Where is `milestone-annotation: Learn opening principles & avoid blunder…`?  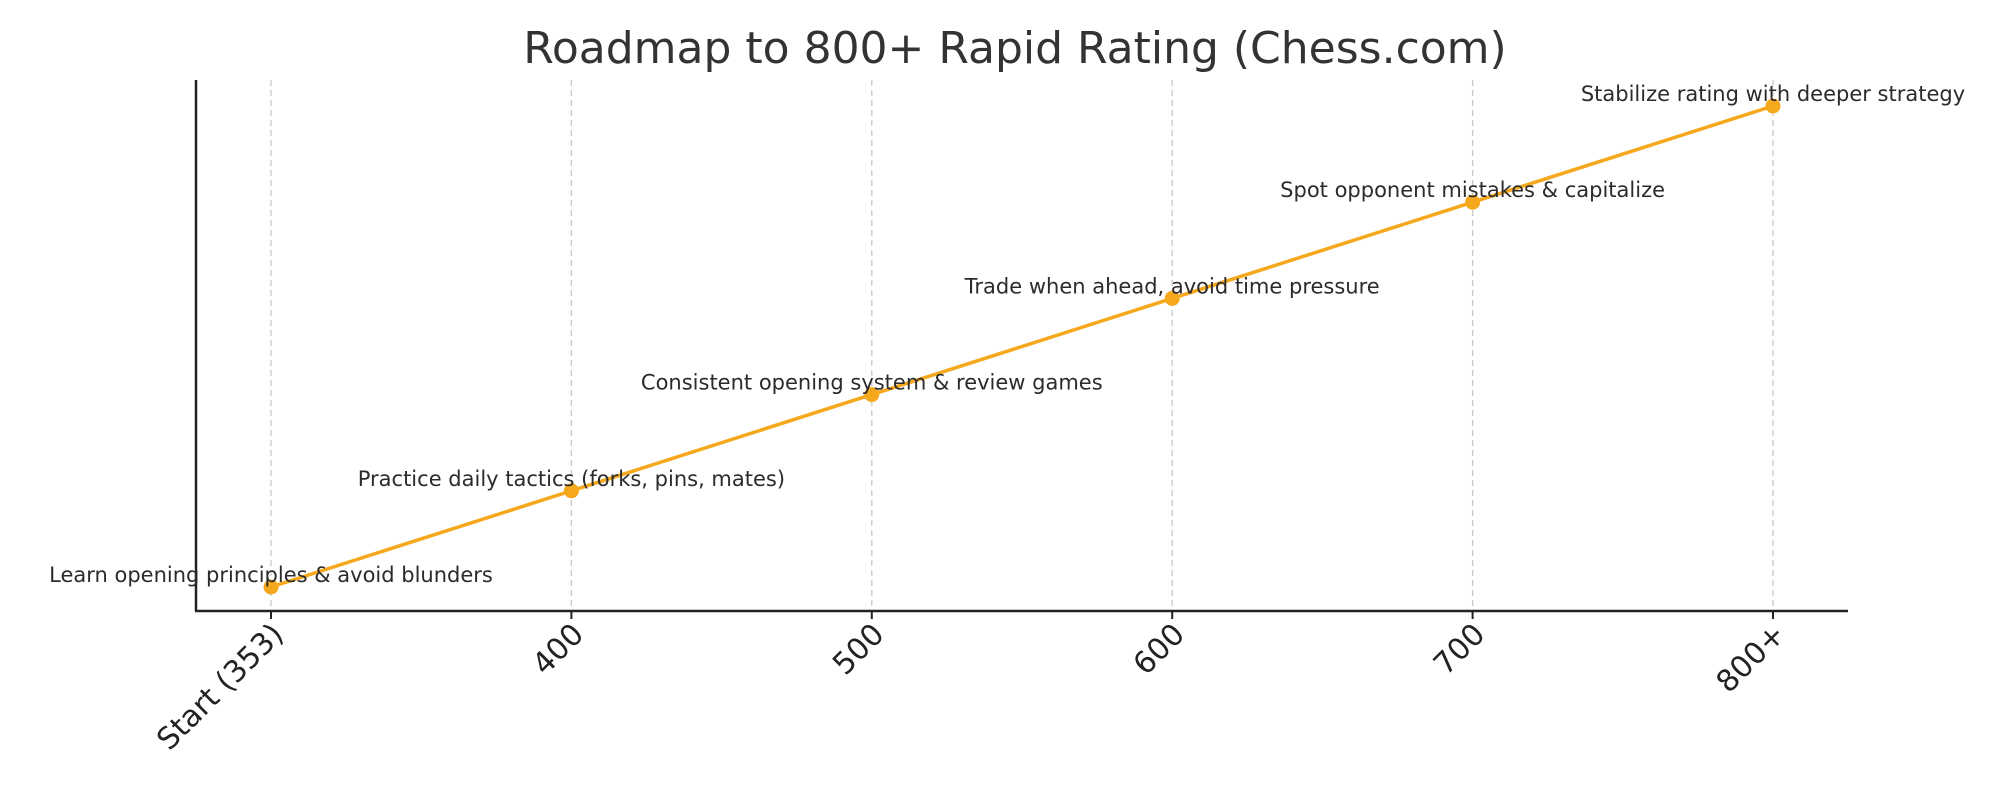 milestone-annotation: Learn opening principles & avoid blunder… is located at coordinates (271, 575).